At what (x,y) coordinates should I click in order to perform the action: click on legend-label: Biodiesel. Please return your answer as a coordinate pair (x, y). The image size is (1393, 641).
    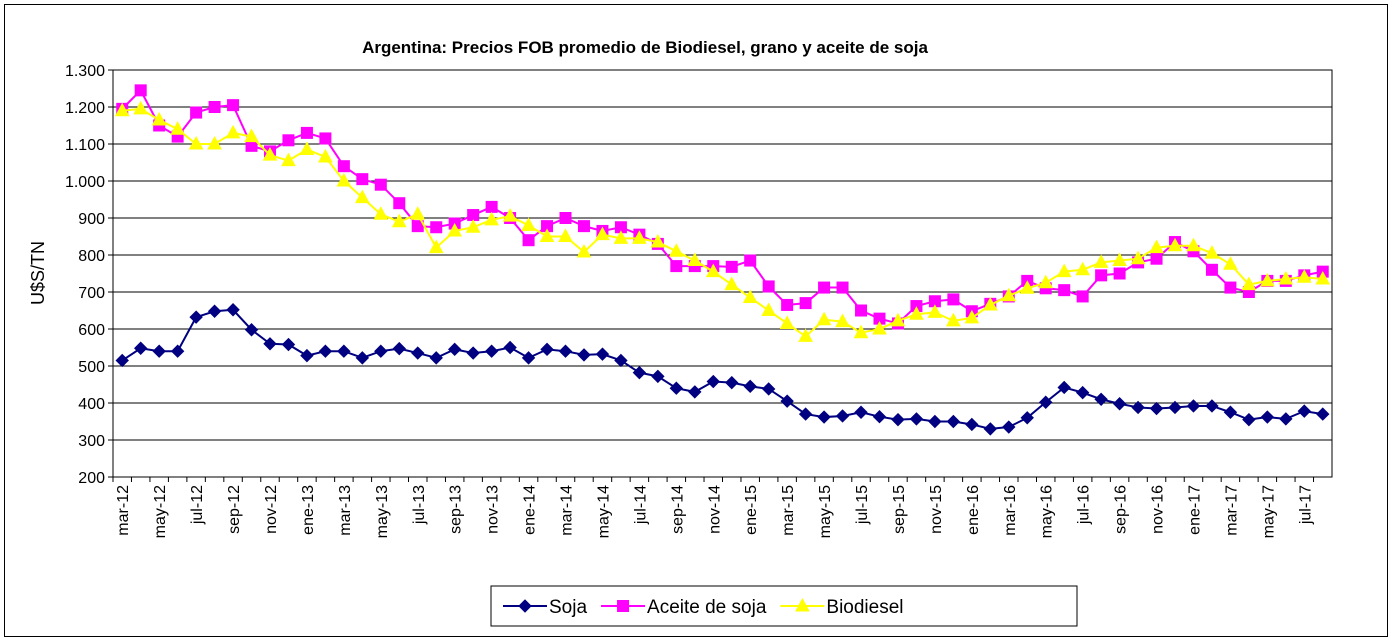
    Looking at the image, I should click on (864, 607).